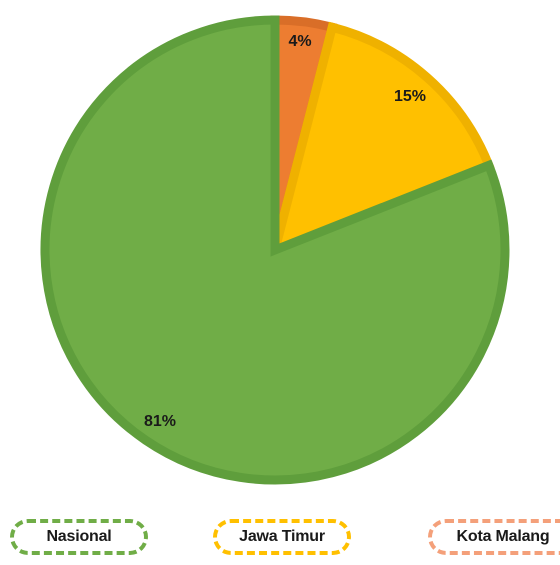  I want to click on data-label-nasional: 81%, so click(160, 421).